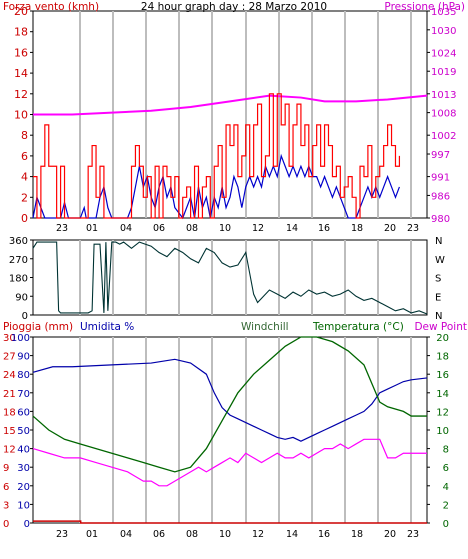 The width and height of the screenshot is (468, 559). What do you see at coordinates (21, 32) in the screenshot?
I see `panel1-left-tick-label: 18` at bounding box center [21, 32].